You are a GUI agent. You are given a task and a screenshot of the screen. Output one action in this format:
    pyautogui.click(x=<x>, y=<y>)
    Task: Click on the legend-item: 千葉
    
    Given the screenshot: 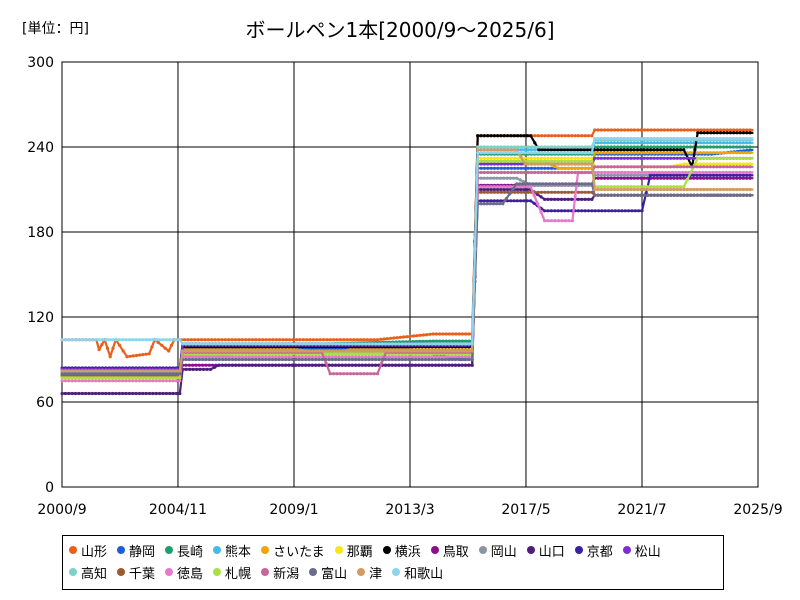 What is the action you would take?
    pyautogui.click(x=136, y=572)
    